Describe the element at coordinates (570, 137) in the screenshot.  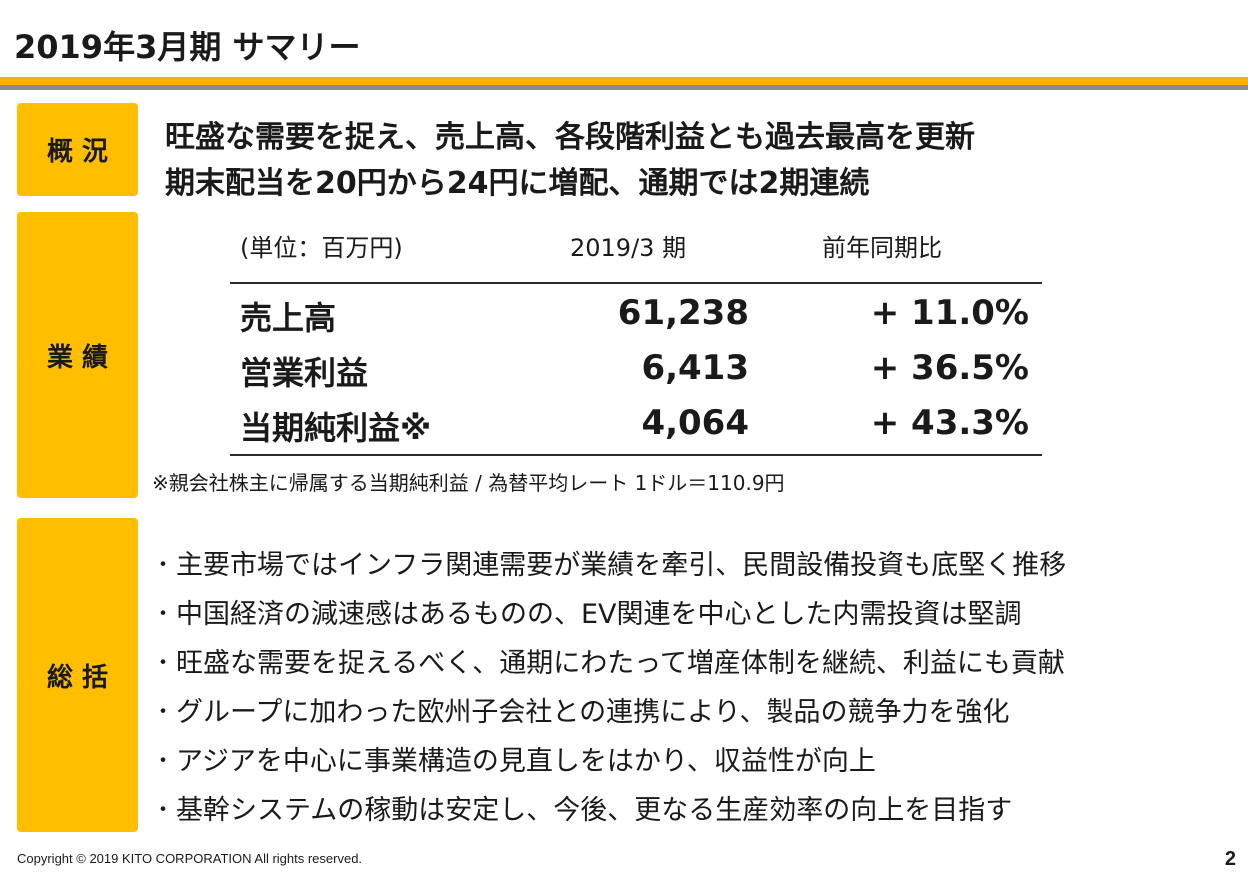
I see `overview-headline-1: 旺盛な需要を捉え、売上高、各段階利益とも過去最高を更新` at that location.